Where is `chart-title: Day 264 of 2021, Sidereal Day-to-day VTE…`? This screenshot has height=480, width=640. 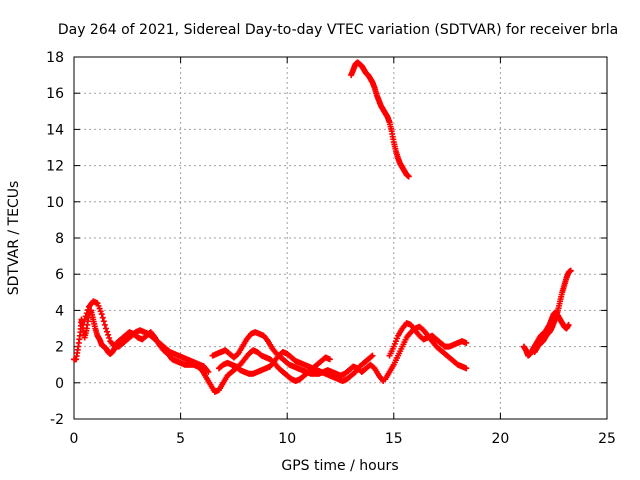
chart-title: Day 264 of 2021, Sidereal Day-to-day VTE… is located at coordinates (338, 30).